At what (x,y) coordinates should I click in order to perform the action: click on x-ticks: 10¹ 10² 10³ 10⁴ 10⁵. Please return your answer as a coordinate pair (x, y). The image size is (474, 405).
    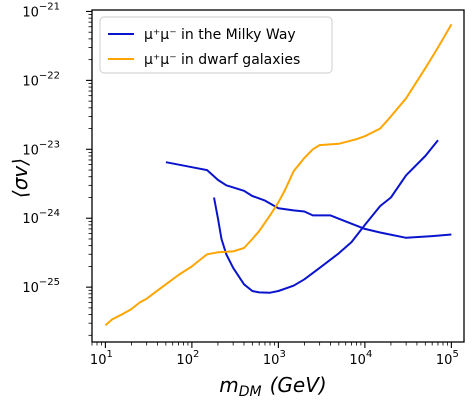
    Looking at the image, I should click on (274, 355).